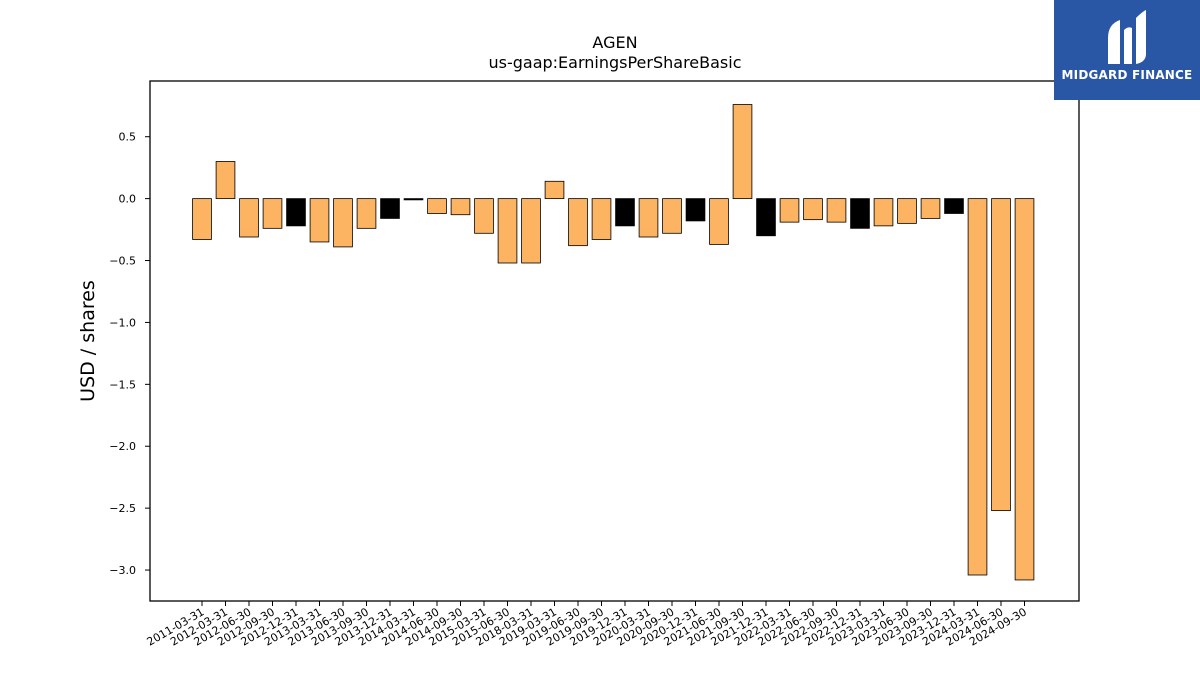 This screenshot has width=1200, height=675. What do you see at coordinates (128, 137) in the screenshot?
I see `y-tick-label: 0.5` at bounding box center [128, 137].